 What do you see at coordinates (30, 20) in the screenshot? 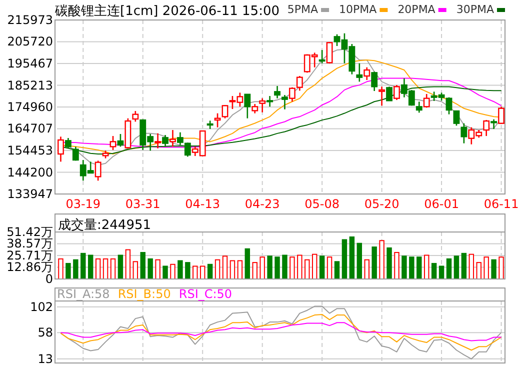
I see `y-tick-label: 215973` at bounding box center [30, 20].